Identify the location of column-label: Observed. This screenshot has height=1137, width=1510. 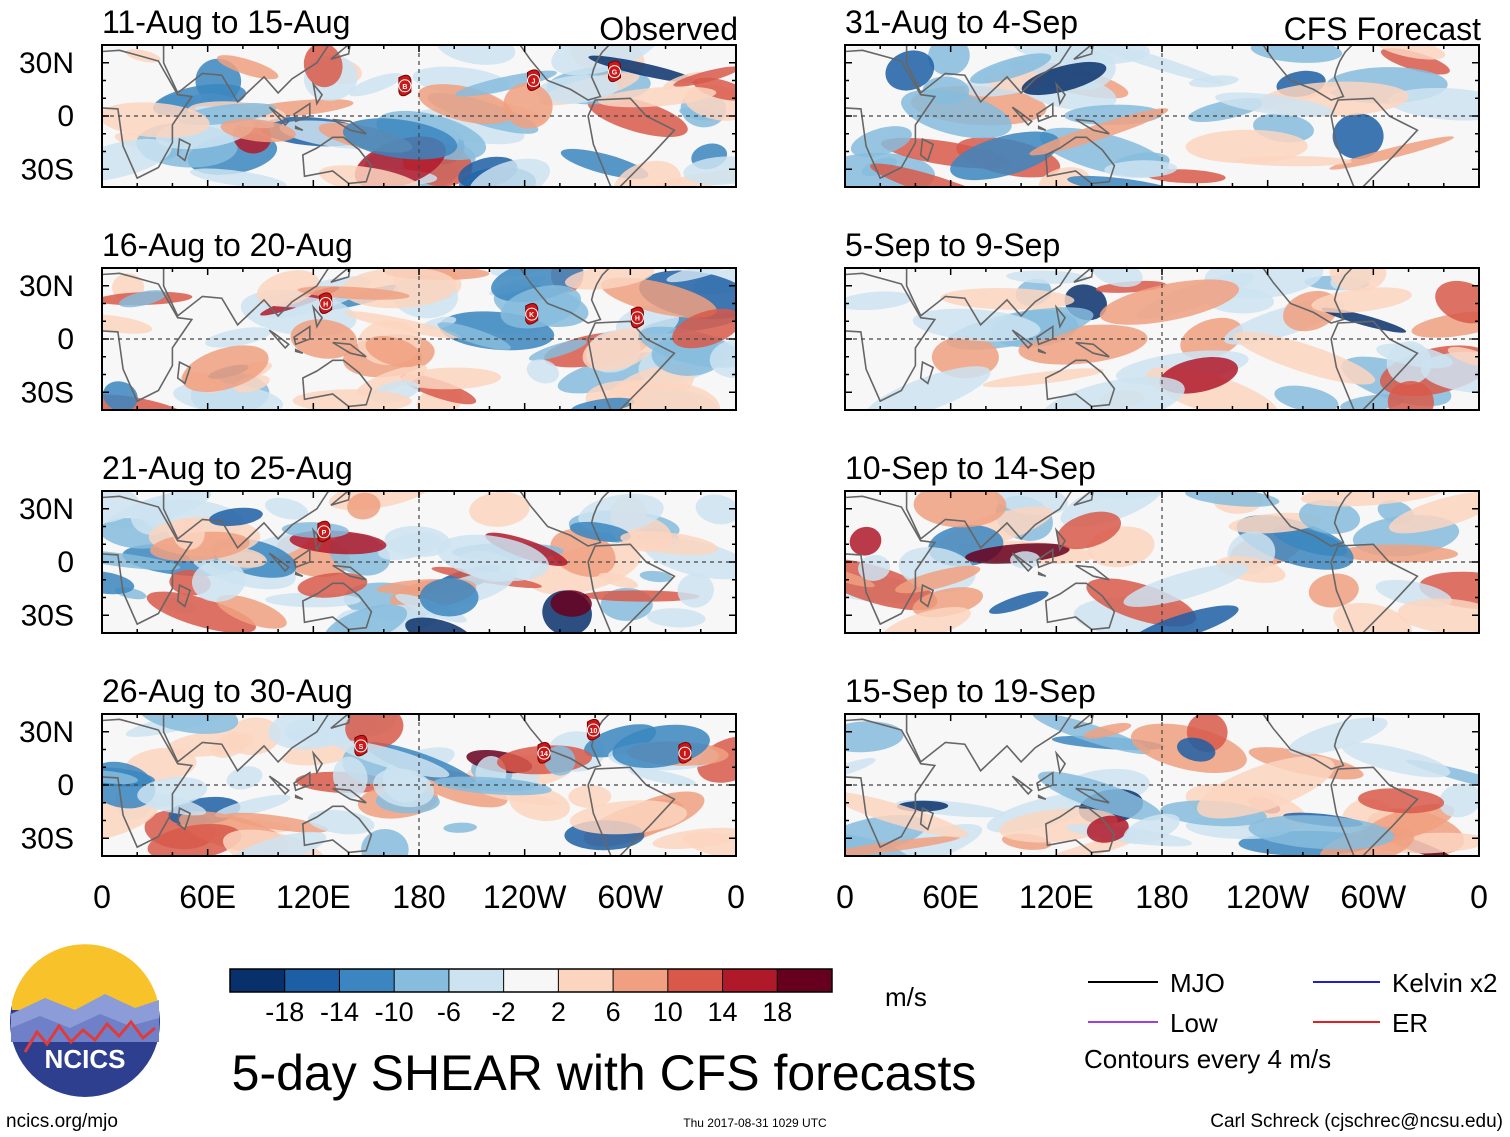
(668, 29).